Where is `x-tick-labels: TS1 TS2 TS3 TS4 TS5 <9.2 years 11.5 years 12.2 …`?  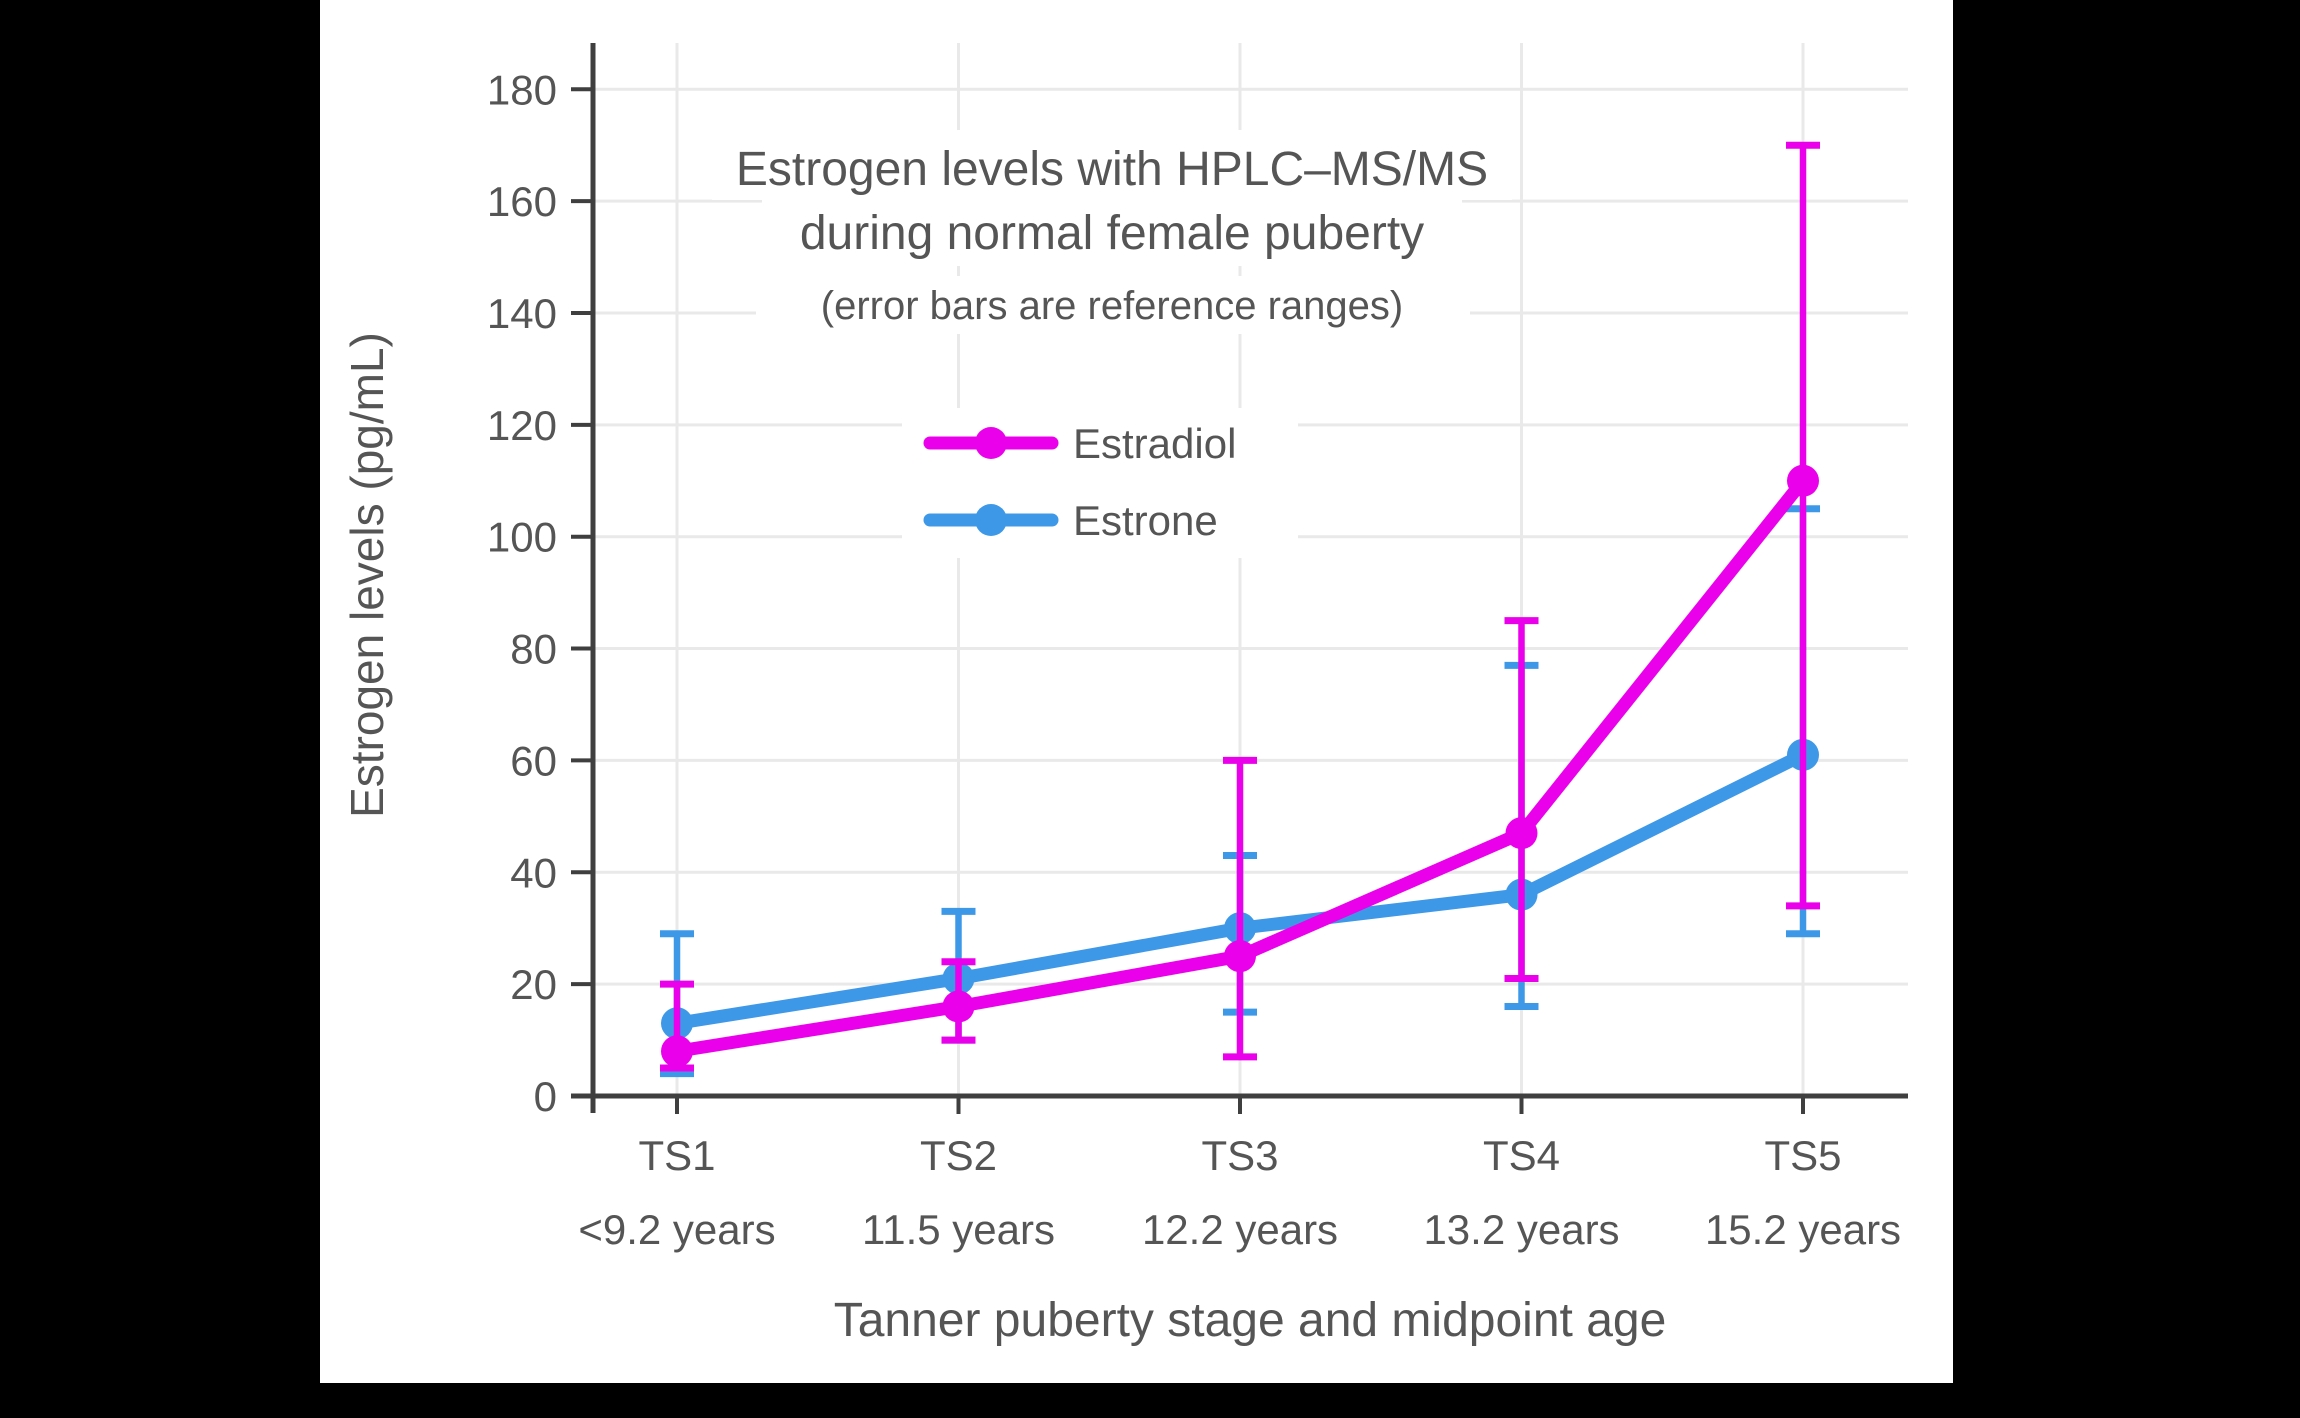 x-tick-labels: TS1 TS2 TS3 TS4 TS5 <9.2 years 11.5 years 12.2 … is located at coordinates (1239, 1192).